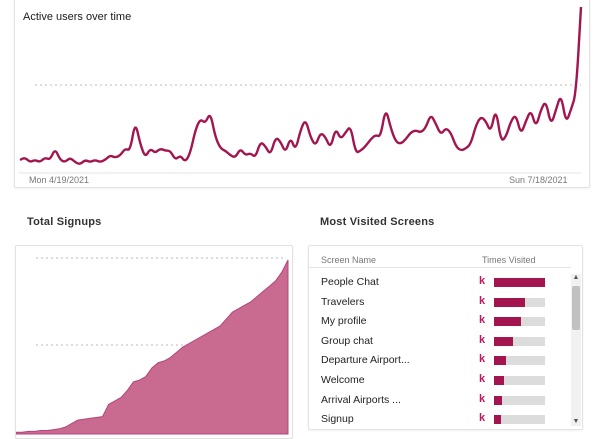  I want to click on screen-name: Group chat, so click(347, 340).